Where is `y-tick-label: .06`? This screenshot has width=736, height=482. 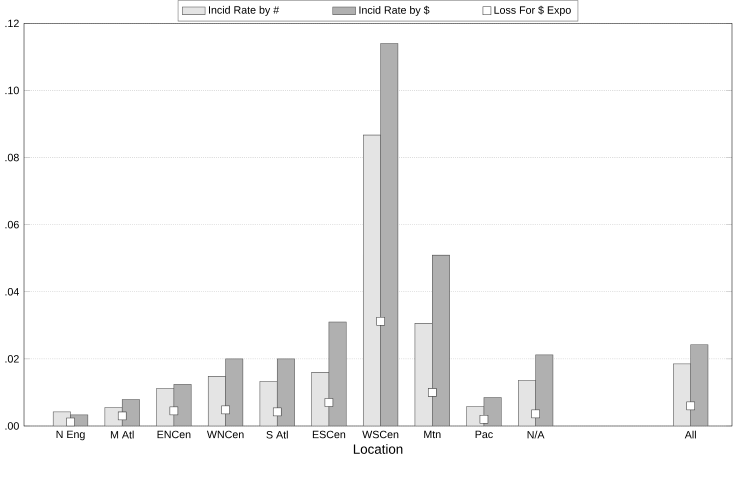 y-tick-label: .06 is located at coordinates (12, 224).